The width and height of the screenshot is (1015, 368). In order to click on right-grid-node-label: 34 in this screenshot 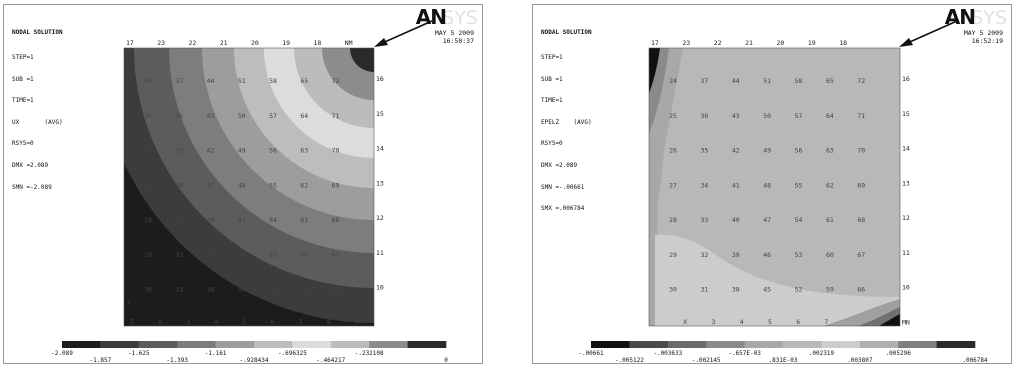, I will do `click(704, 185)`.